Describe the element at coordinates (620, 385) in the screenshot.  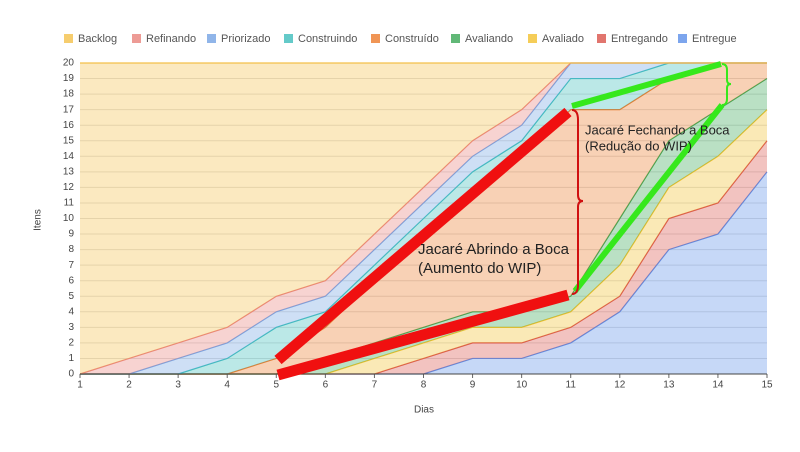
I see `x-tick-label: 12` at that location.